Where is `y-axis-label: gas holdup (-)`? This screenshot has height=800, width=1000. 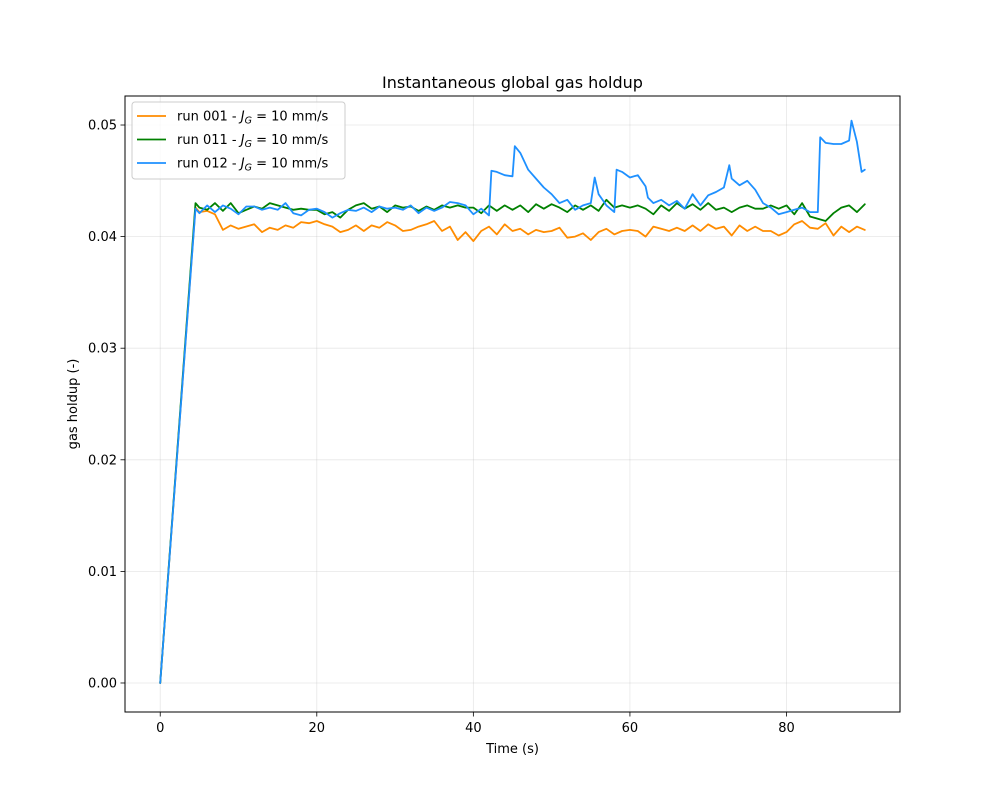 y-axis-label: gas holdup (-) is located at coordinates (73, 404).